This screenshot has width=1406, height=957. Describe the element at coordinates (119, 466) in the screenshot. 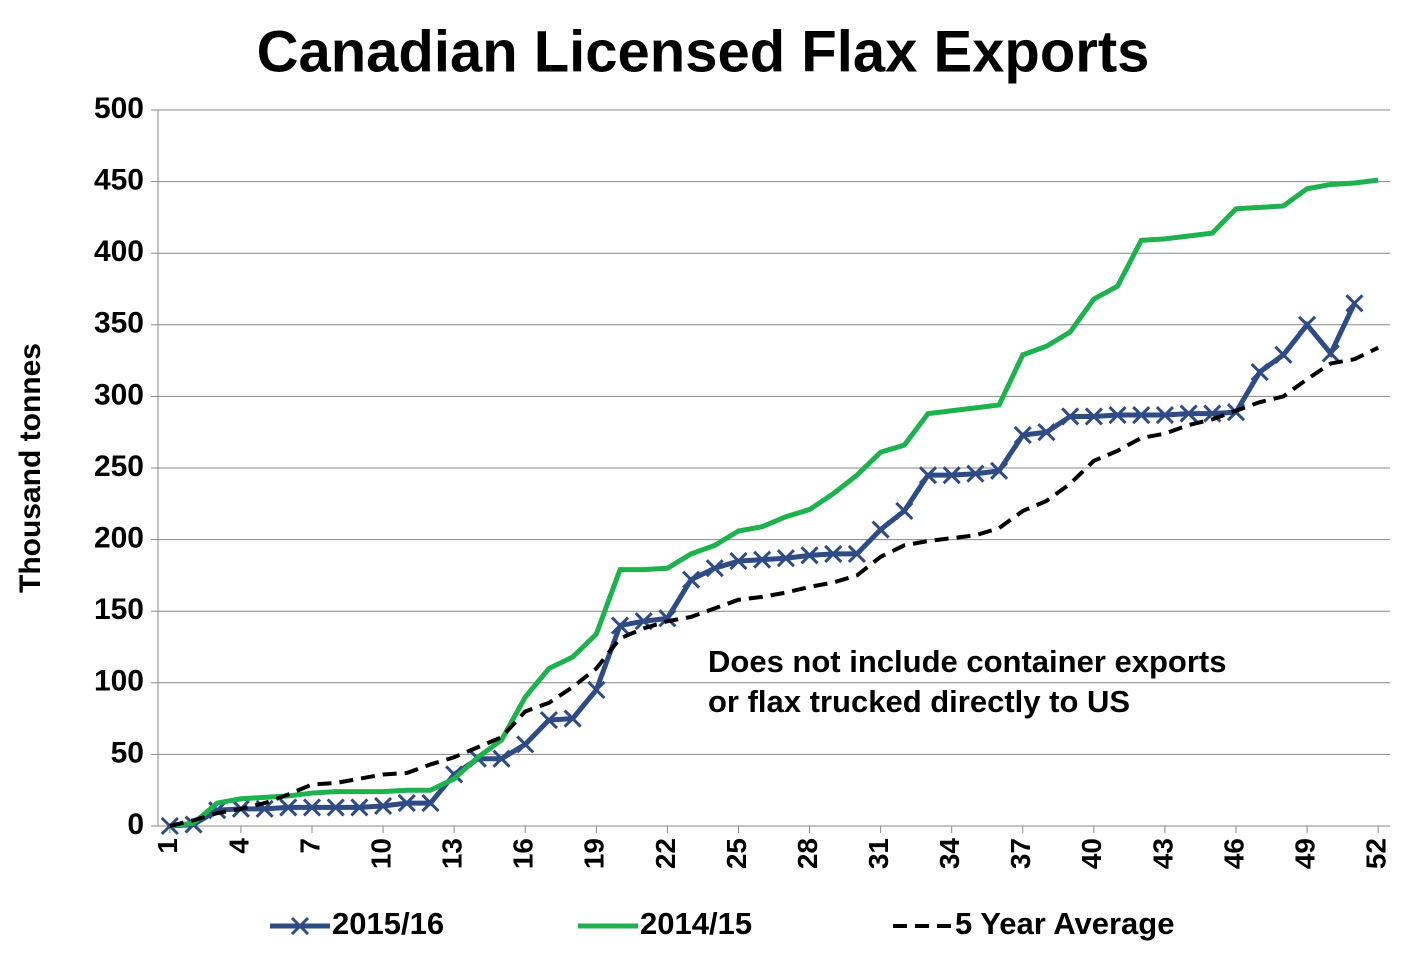

I see `y-tick-label: 250` at that location.